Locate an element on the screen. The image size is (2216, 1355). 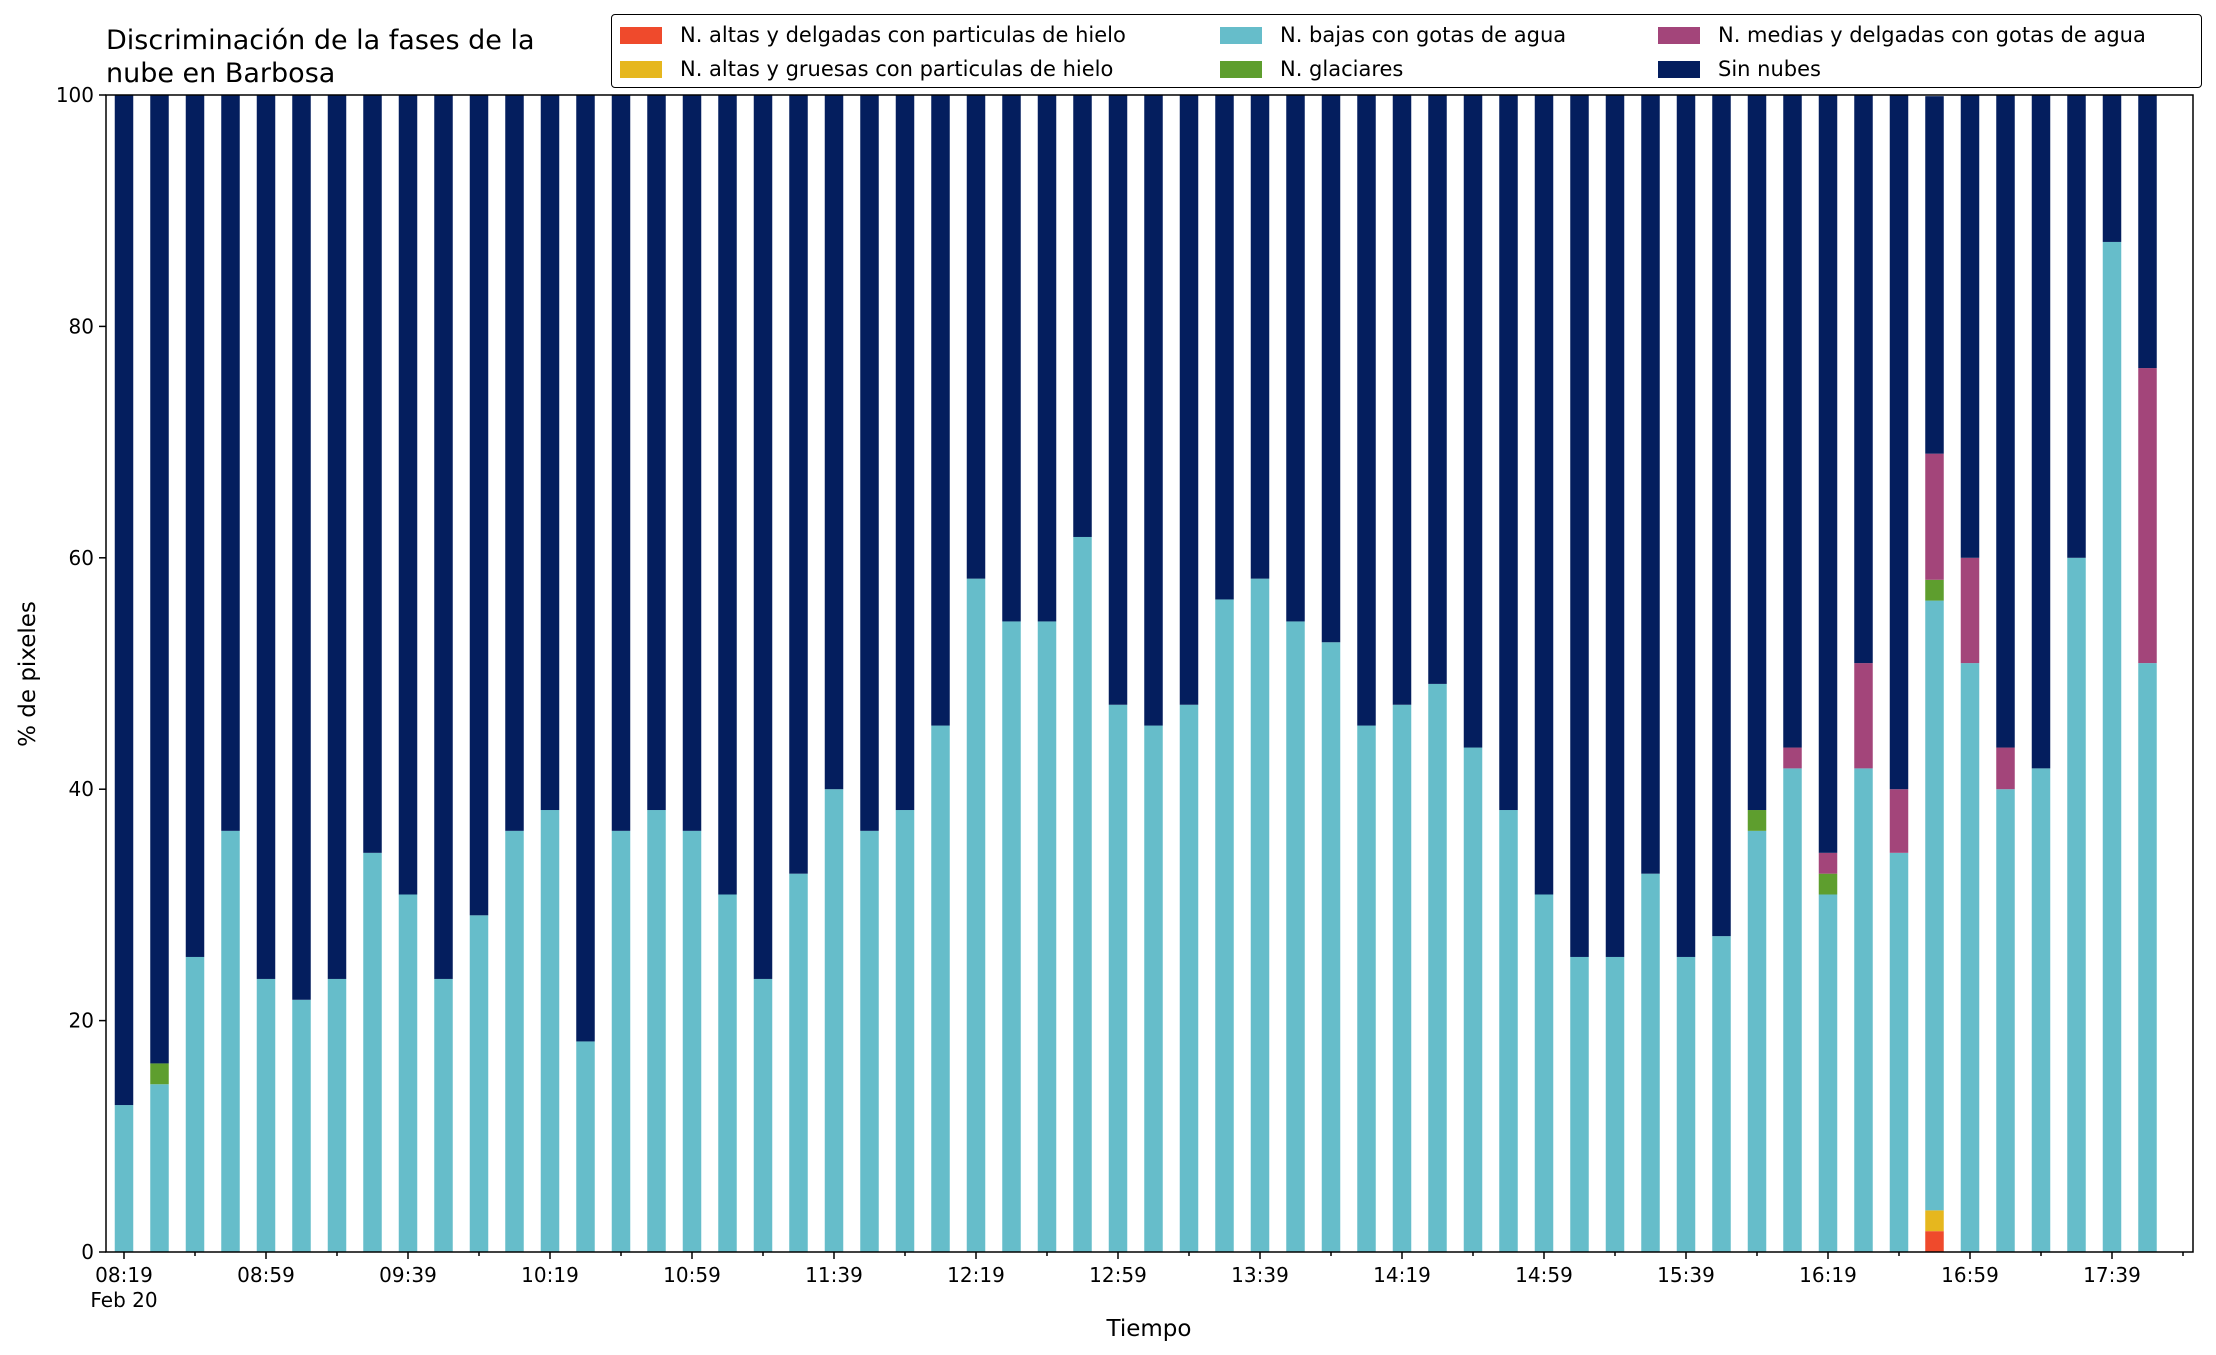
x-tick-label-52: 16:59 is located at coordinates (1970, 1275).